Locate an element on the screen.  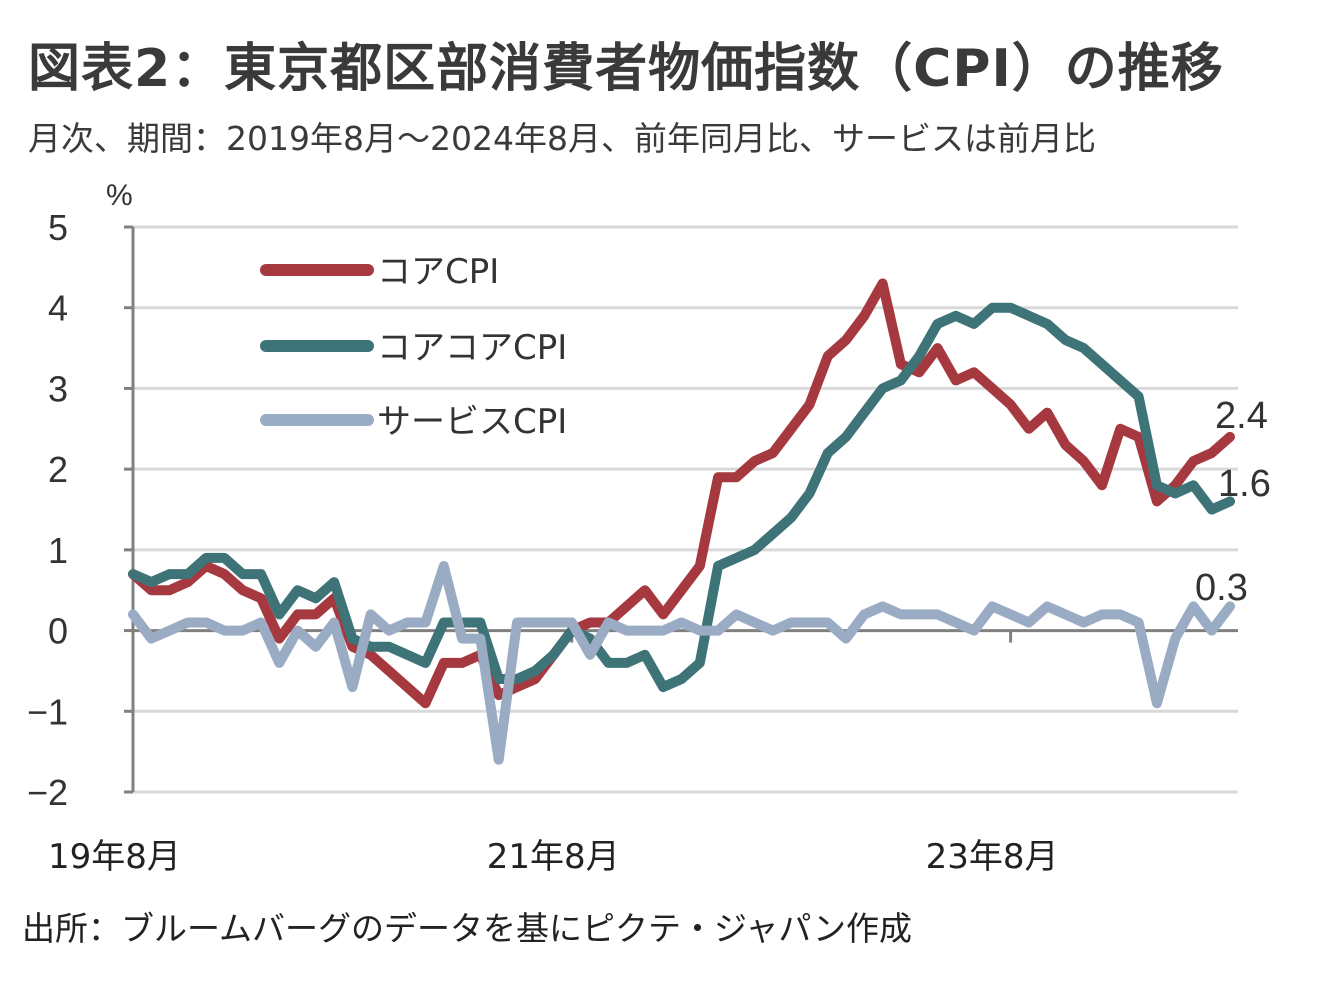
legend: コアCPI コアコアCPI サービスCPI is located at coordinates (413, 347).